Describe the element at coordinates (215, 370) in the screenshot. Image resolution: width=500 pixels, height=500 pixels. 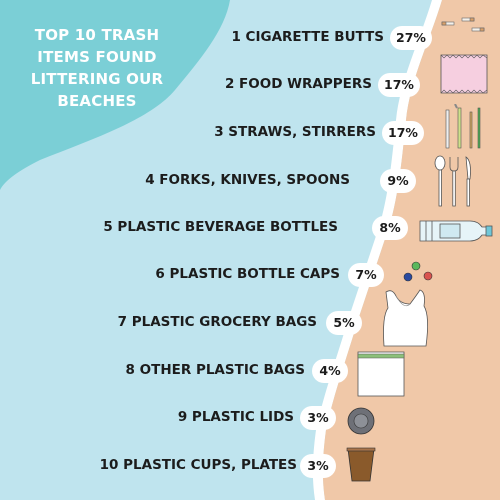
I see `item-label: 8 OTHER PLASTIC BAGS` at that location.